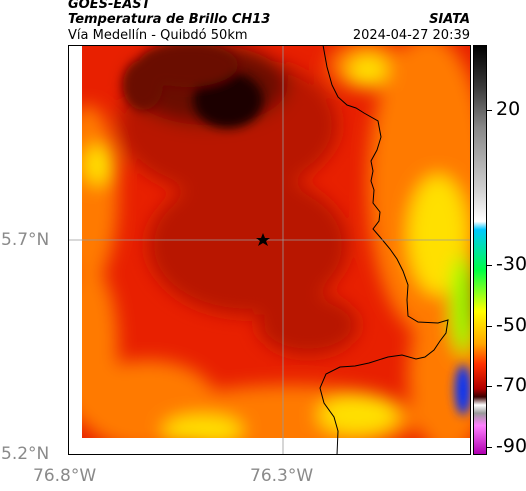 The image size is (526, 491). I want to click on lat-tick-label: 5.7°N, so click(25, 240).